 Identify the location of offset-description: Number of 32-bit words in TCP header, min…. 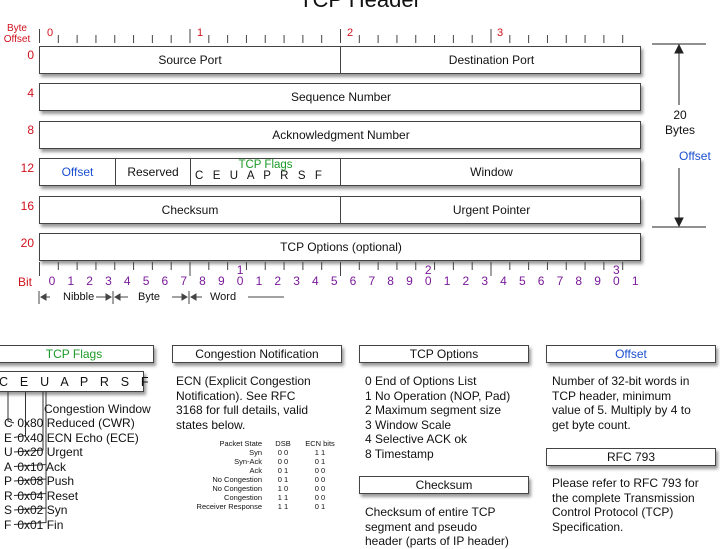
(621, 403).